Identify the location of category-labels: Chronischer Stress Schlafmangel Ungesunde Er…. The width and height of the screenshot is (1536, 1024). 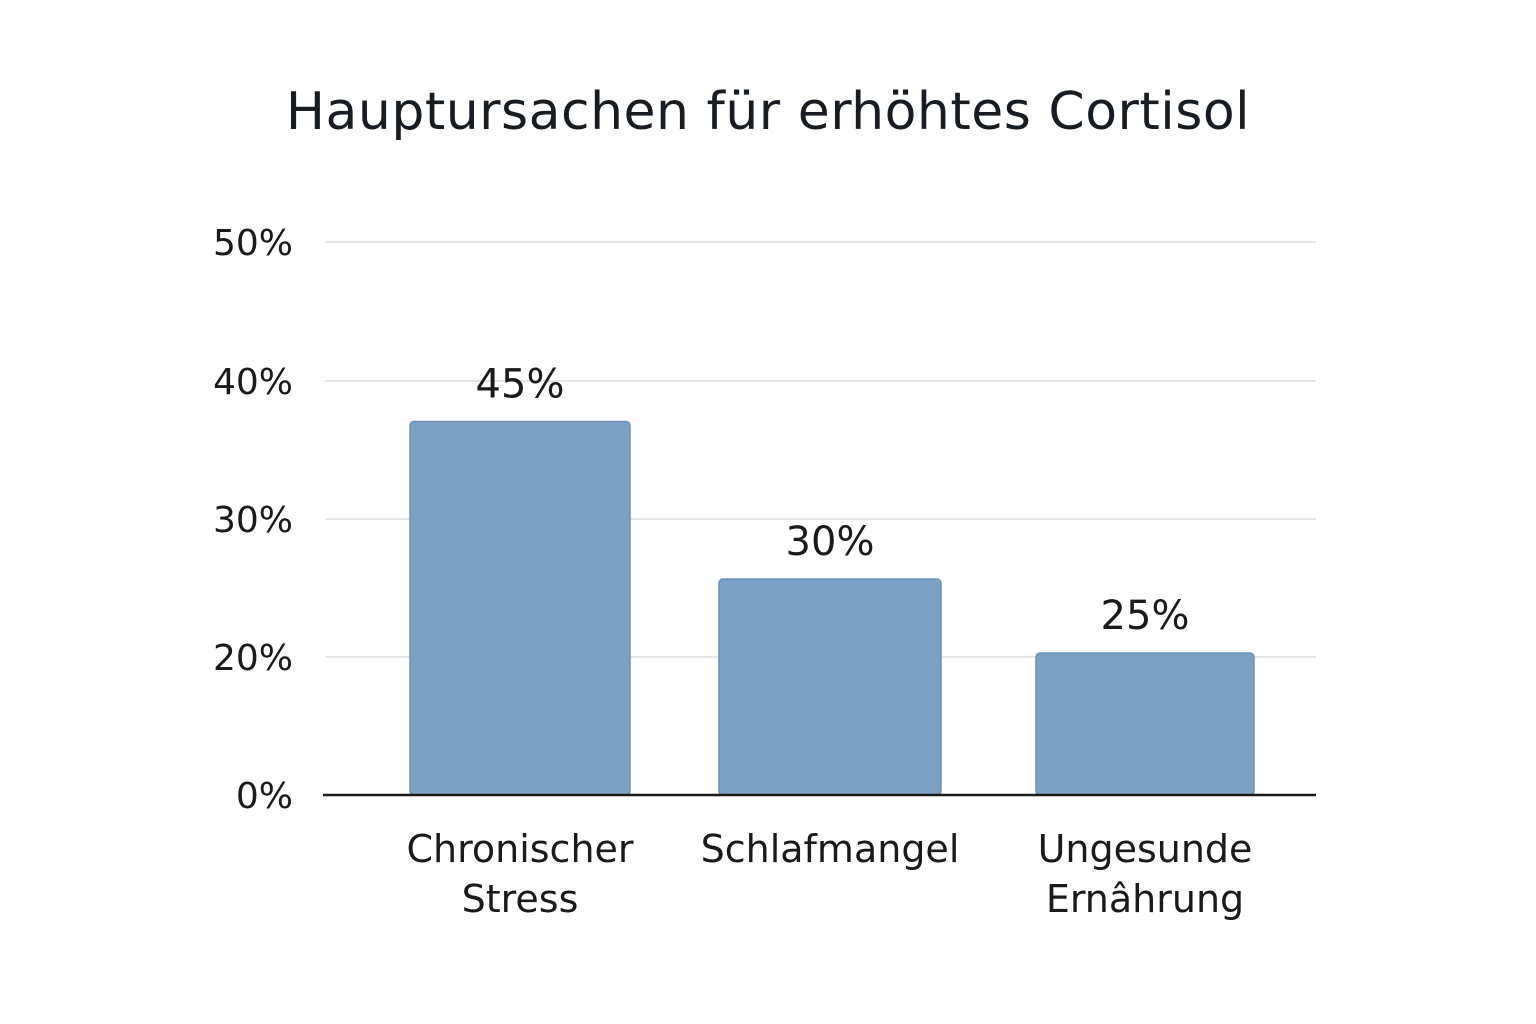
(829, 874).